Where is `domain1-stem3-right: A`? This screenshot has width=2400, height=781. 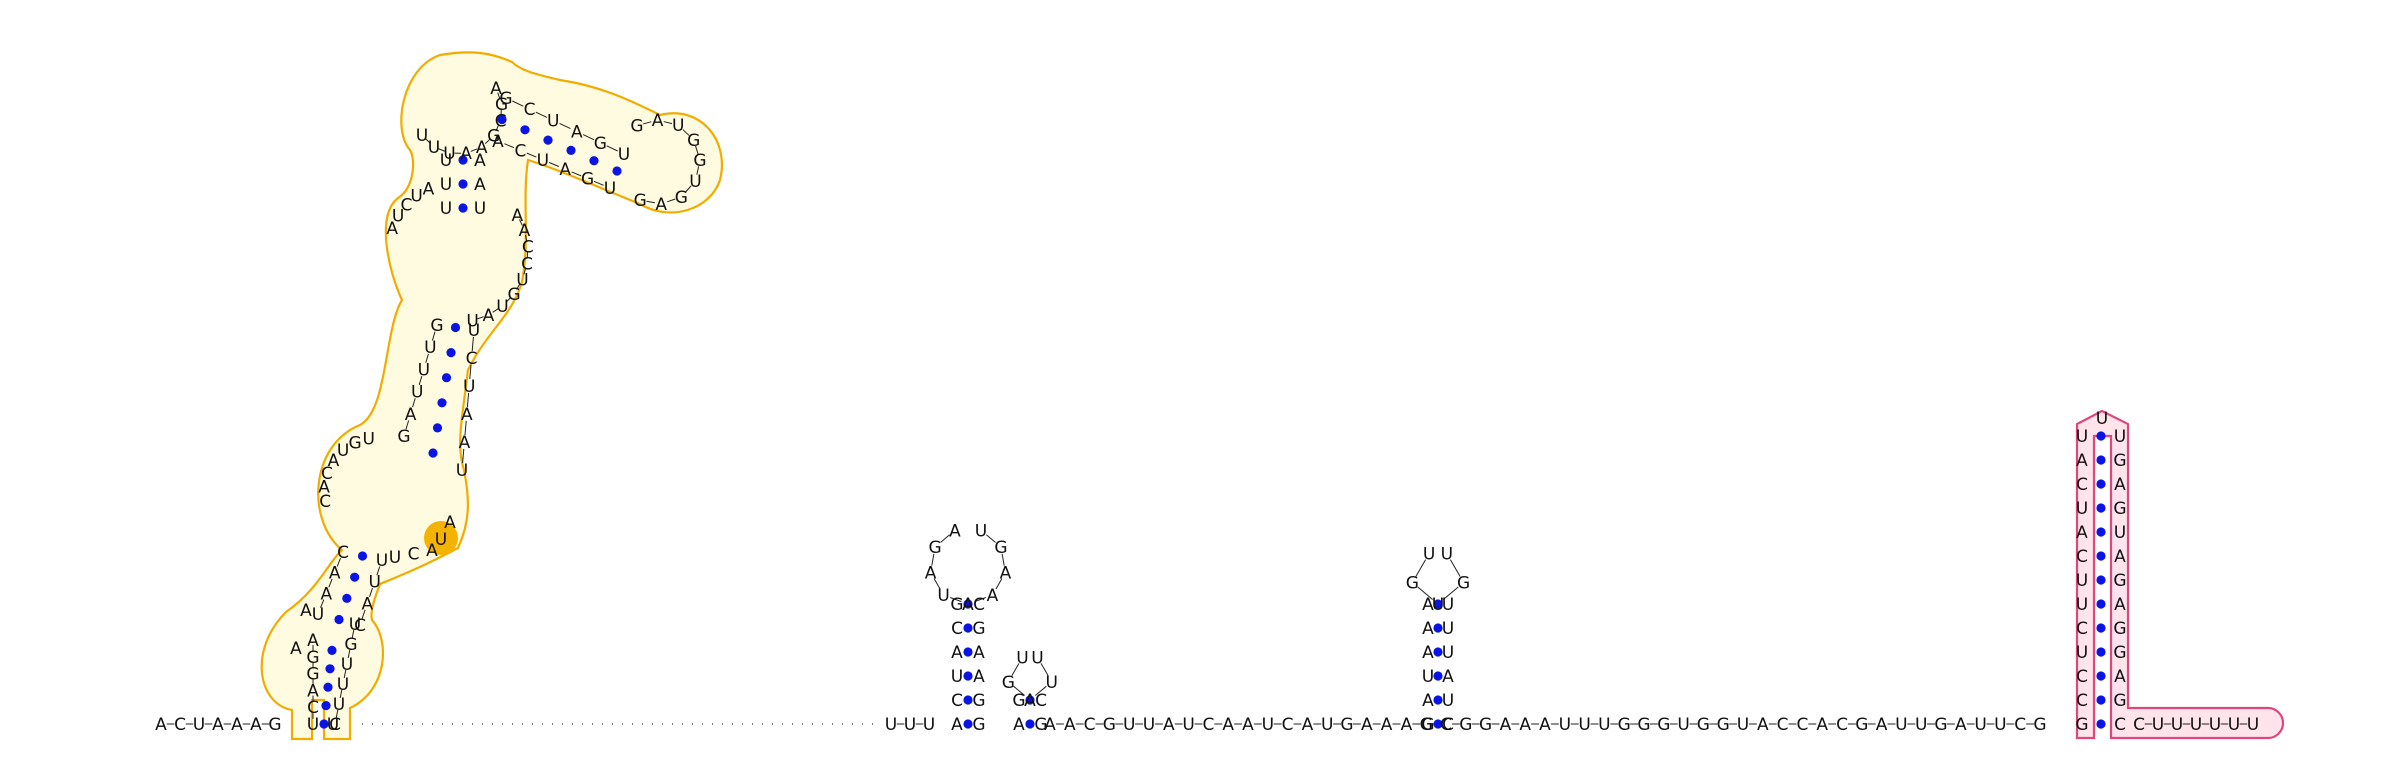
domain1-stem3-right: A is located at coordinates (465, 443).